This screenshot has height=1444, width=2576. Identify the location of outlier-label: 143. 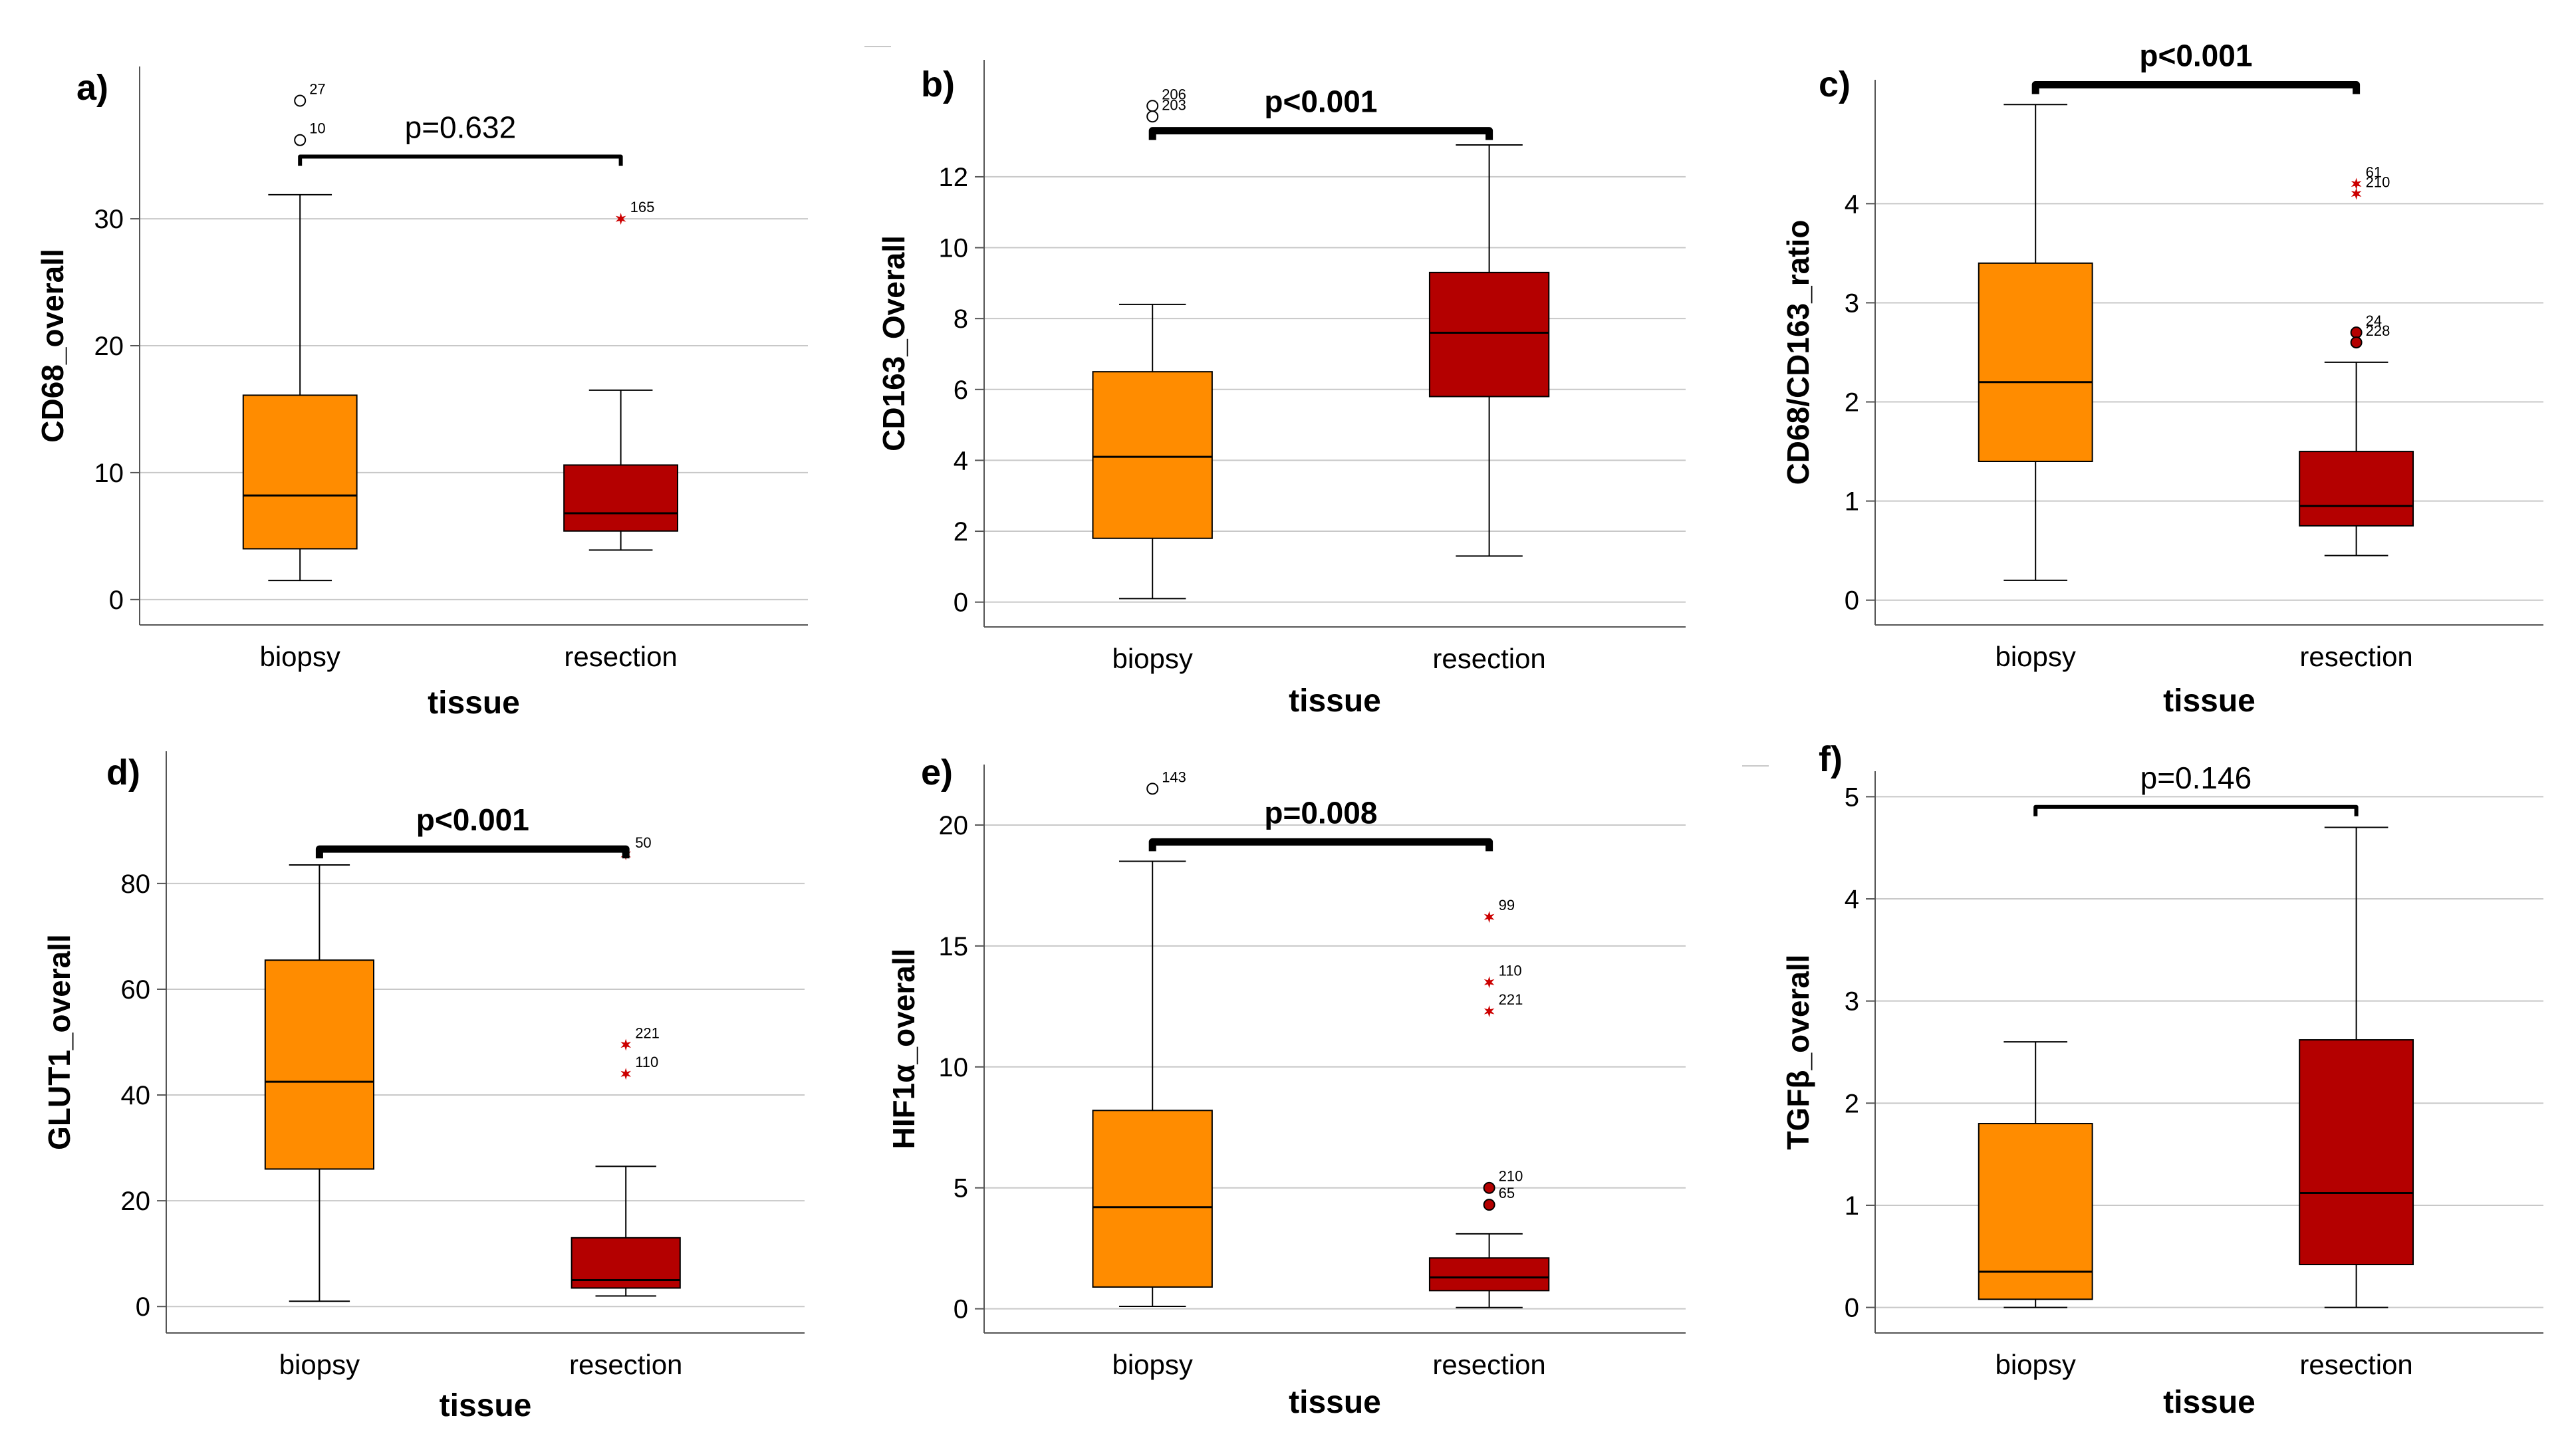
(1174, 777).